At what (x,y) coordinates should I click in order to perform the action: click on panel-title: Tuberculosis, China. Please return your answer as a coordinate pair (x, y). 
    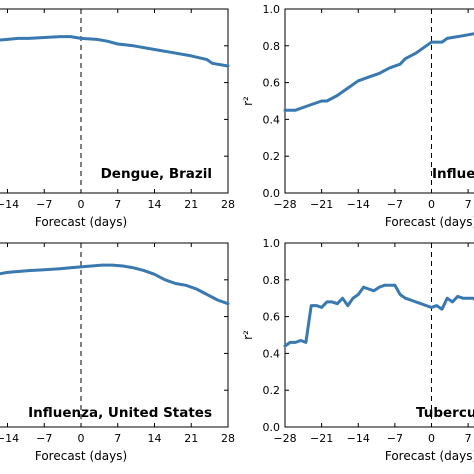
    Looking at the image, I should click on (445, 413).